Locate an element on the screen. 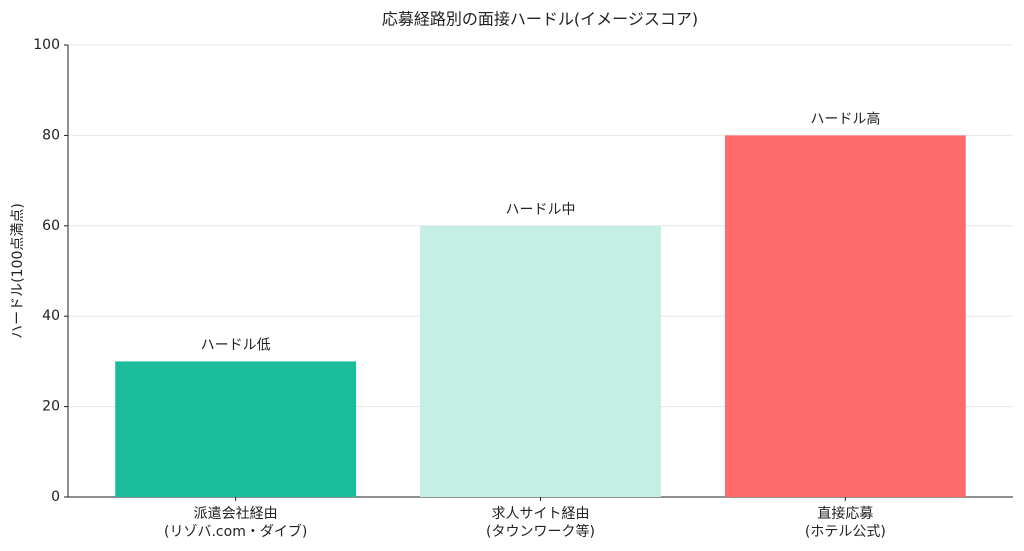 This screenshot has height=551, width=1024. y-tick-label: 40 is located at coordinates (51, 316).